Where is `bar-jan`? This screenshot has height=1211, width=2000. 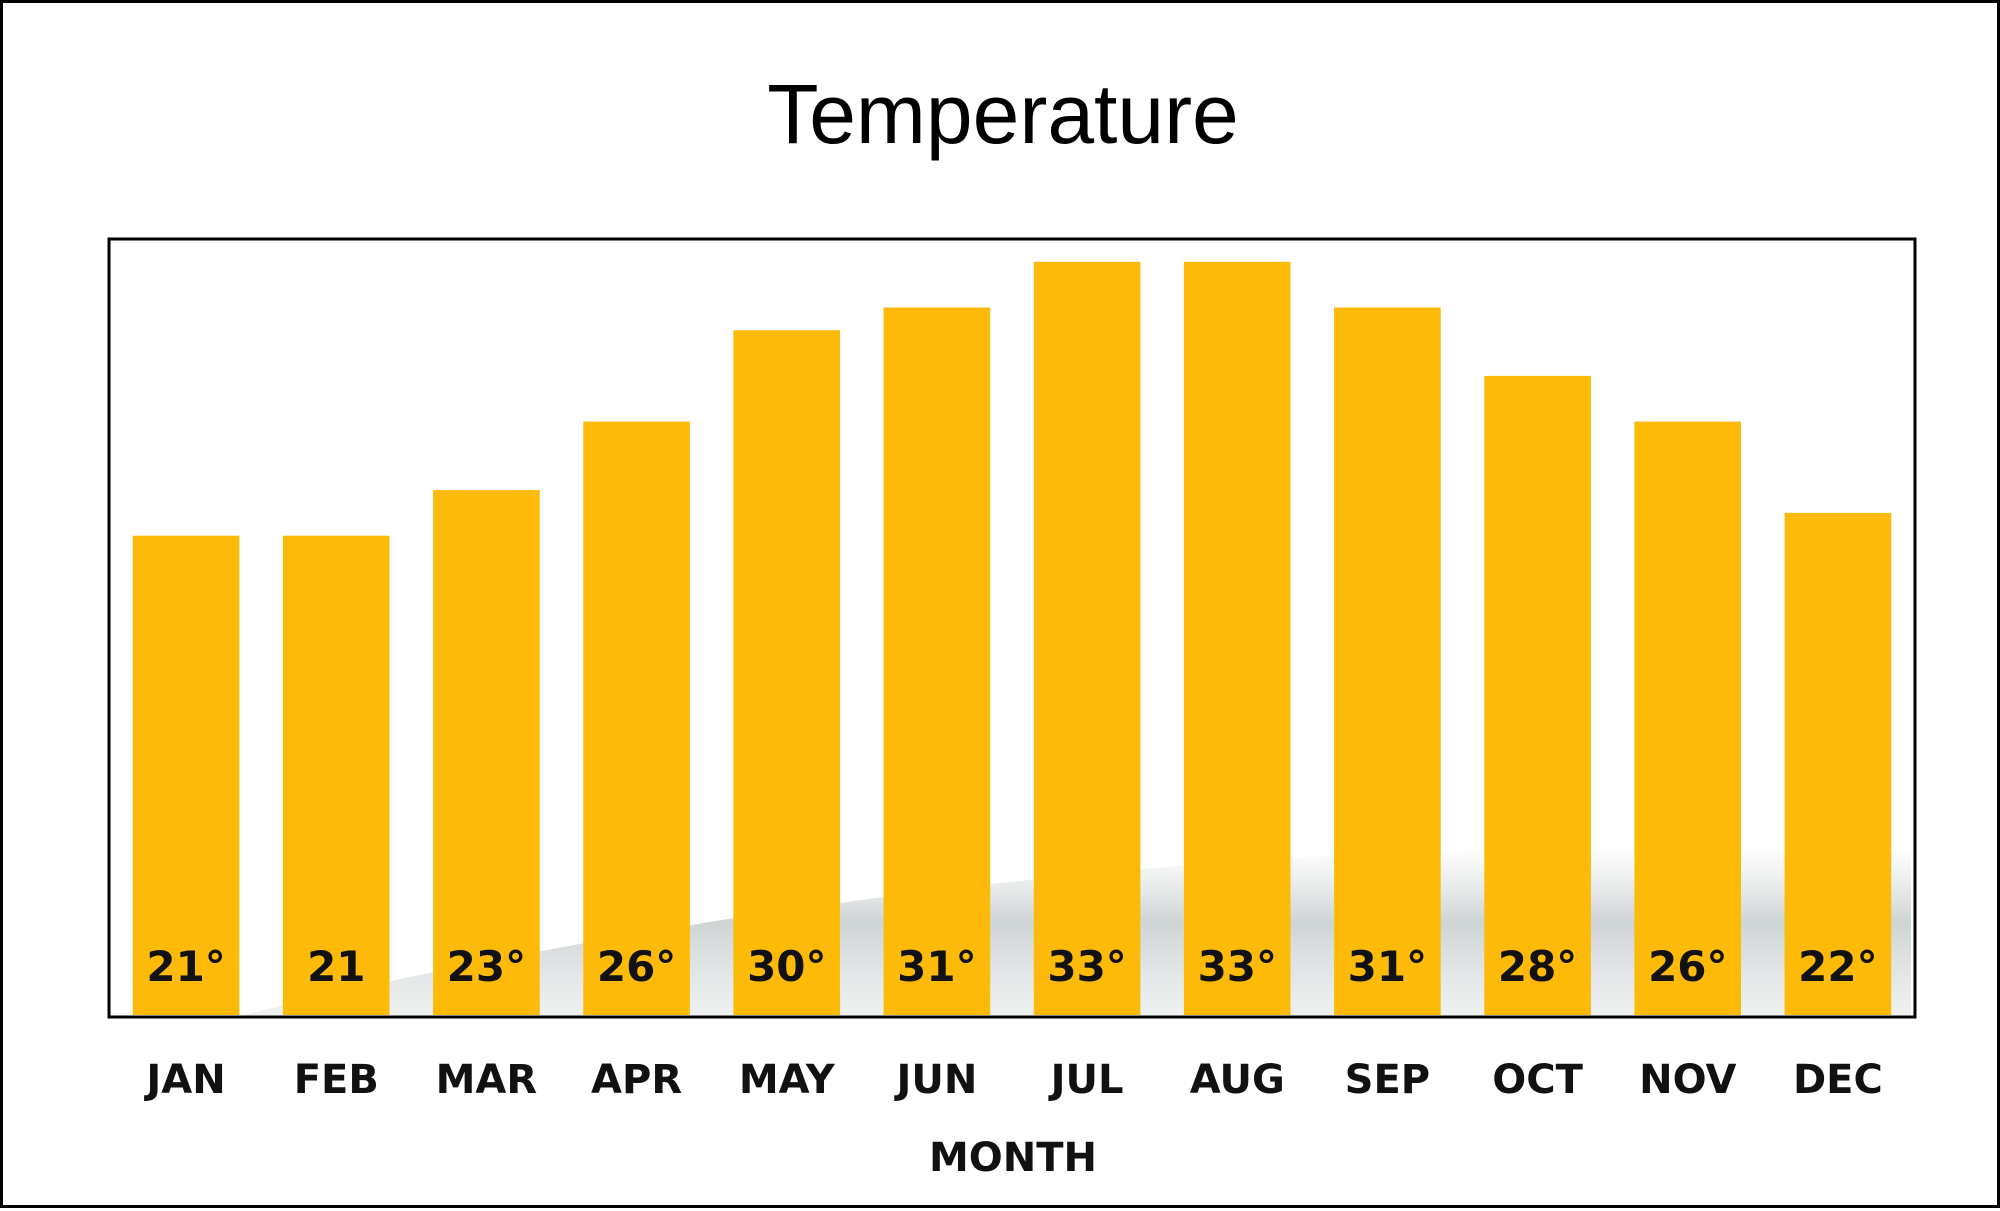 bar-jan is located at coordinates (186, 775).